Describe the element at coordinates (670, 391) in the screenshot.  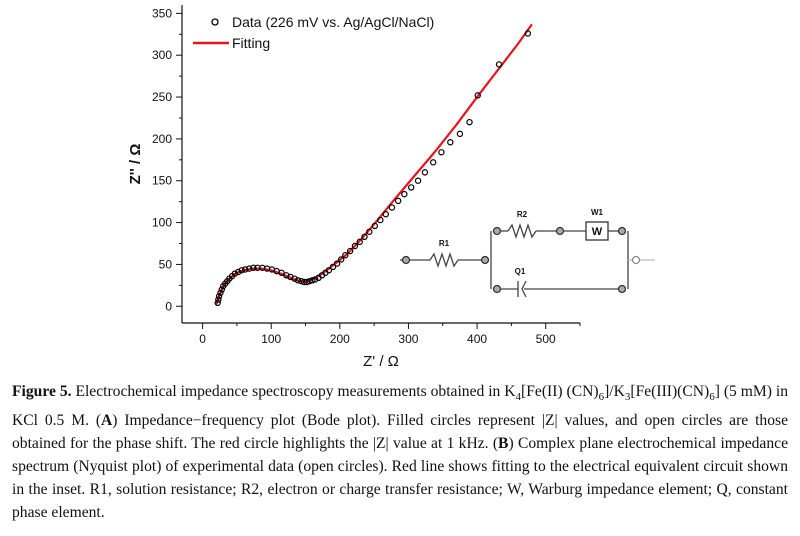
I see `caption-fragment: [Fe(III)(CN)` at that location.